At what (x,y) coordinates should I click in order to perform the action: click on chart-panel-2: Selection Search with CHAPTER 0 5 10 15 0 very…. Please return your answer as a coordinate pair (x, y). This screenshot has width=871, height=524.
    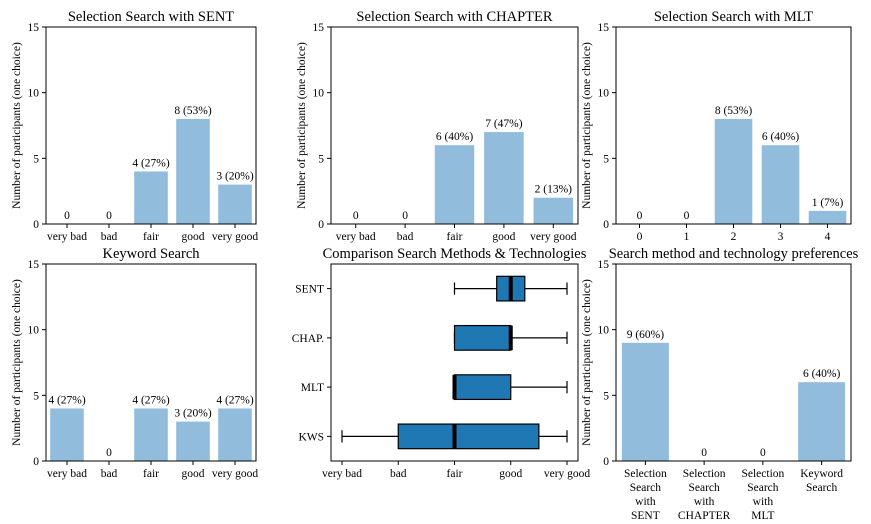
    Looking at the image, I should click on (437, 126).